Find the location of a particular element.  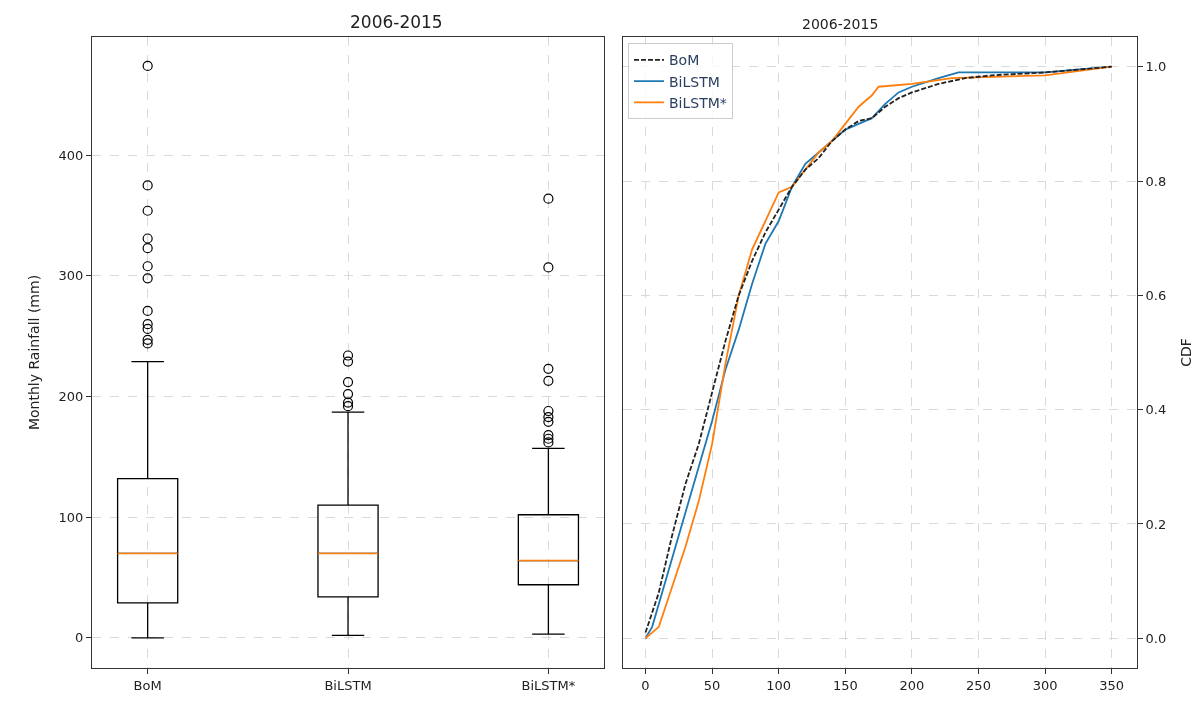

x-tick-label: 50 is located at coordinates (712, 685).